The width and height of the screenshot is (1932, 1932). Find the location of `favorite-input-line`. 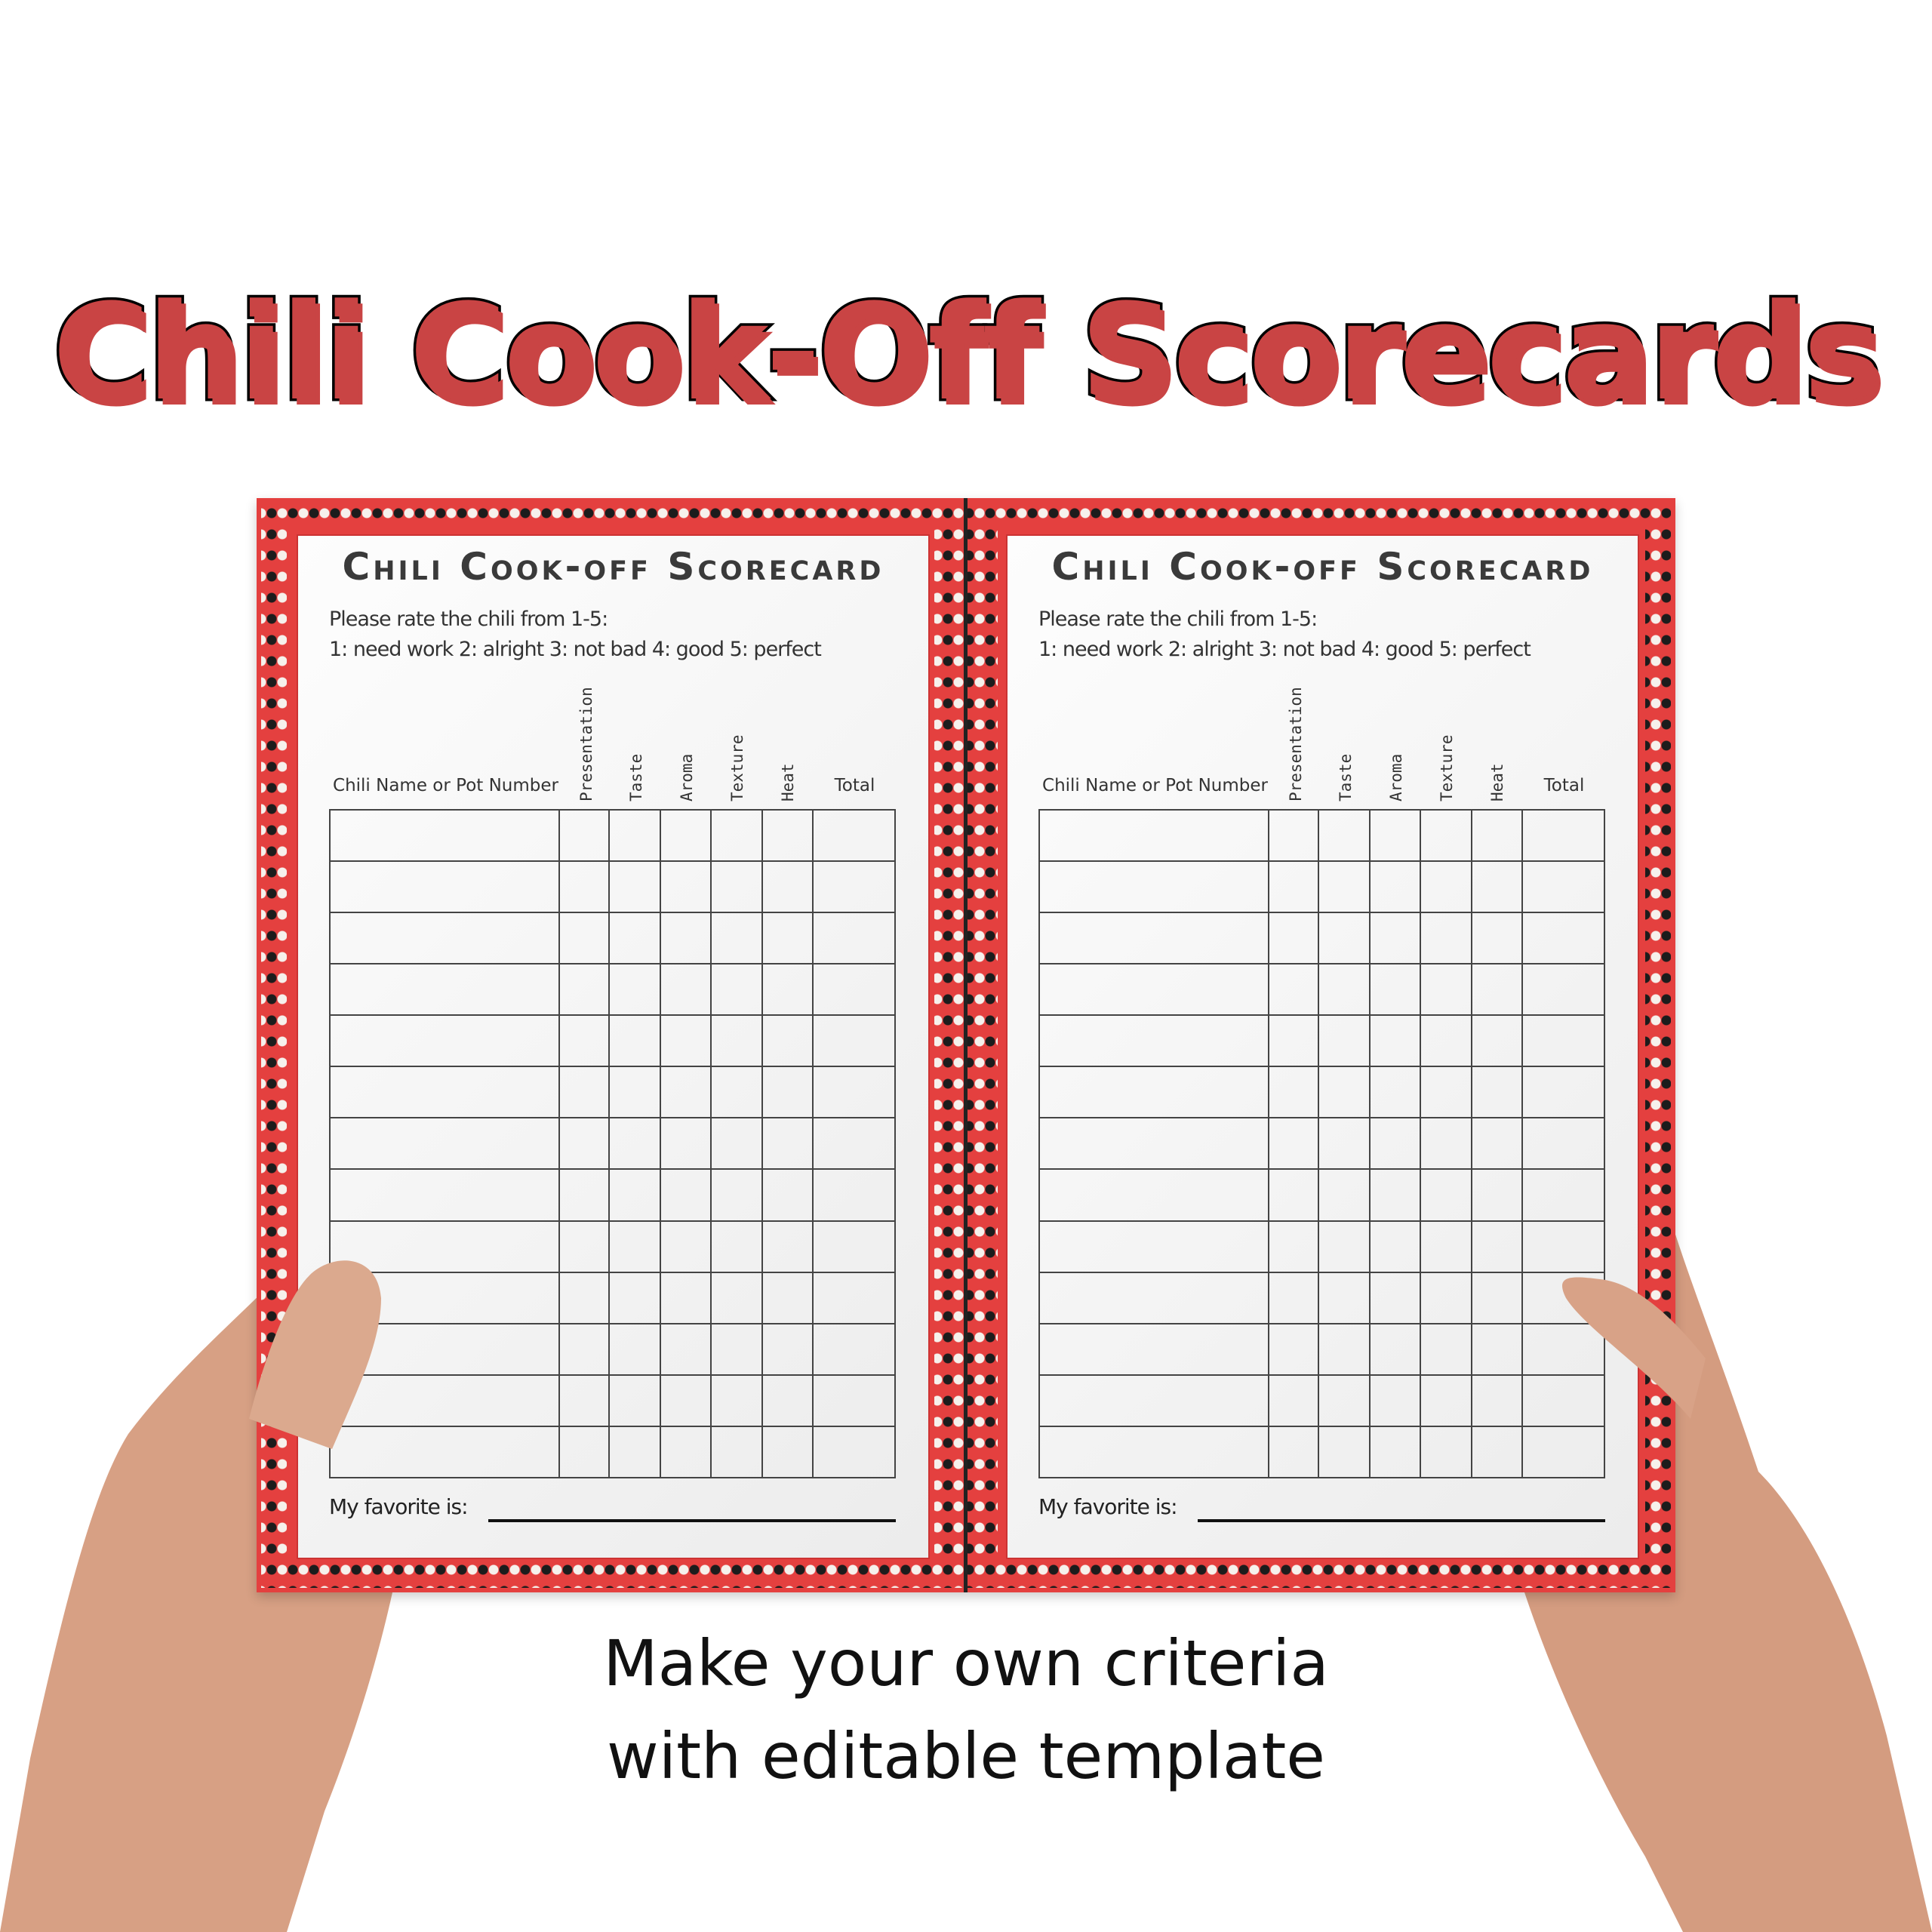

favorite-input-line is located at coordinates (692, 1520).